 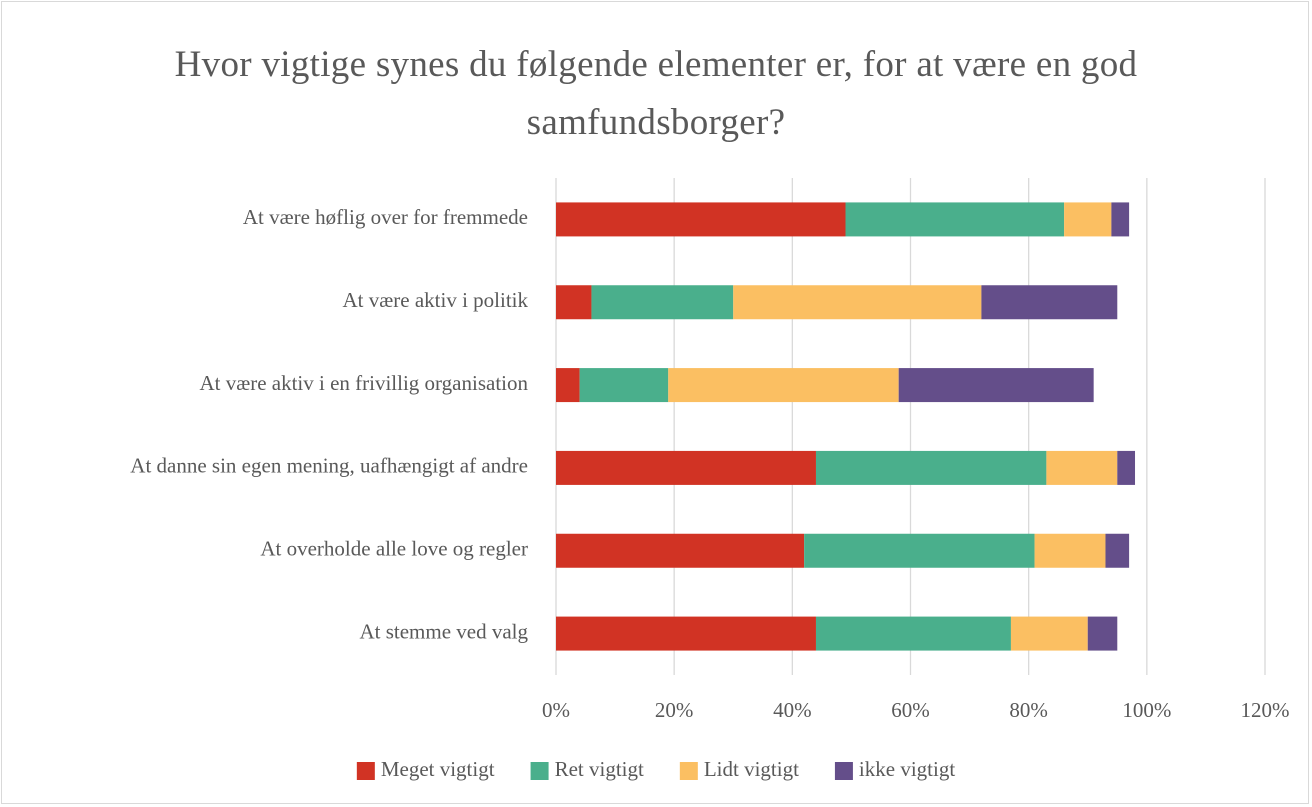 What do you see at coordinates (674, 710) in the screenshot?
I see `x-tick-label: 20%` at bounding box center [674, 710].